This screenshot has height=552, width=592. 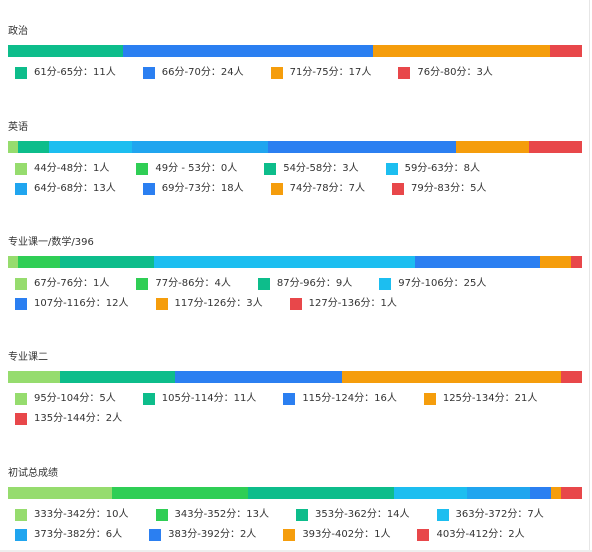 I want to click on legend-label: 44分-48分：1人, so click(x=72, y=168).